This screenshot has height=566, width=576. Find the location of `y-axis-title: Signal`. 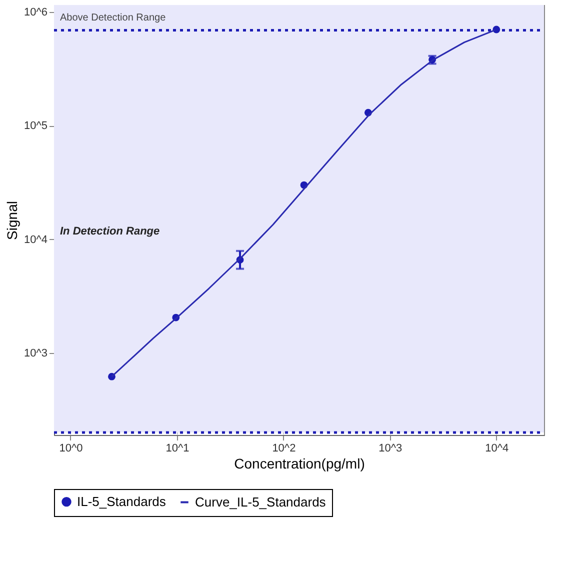

y-axis-title: Signal is located at coordinates (12, 220).